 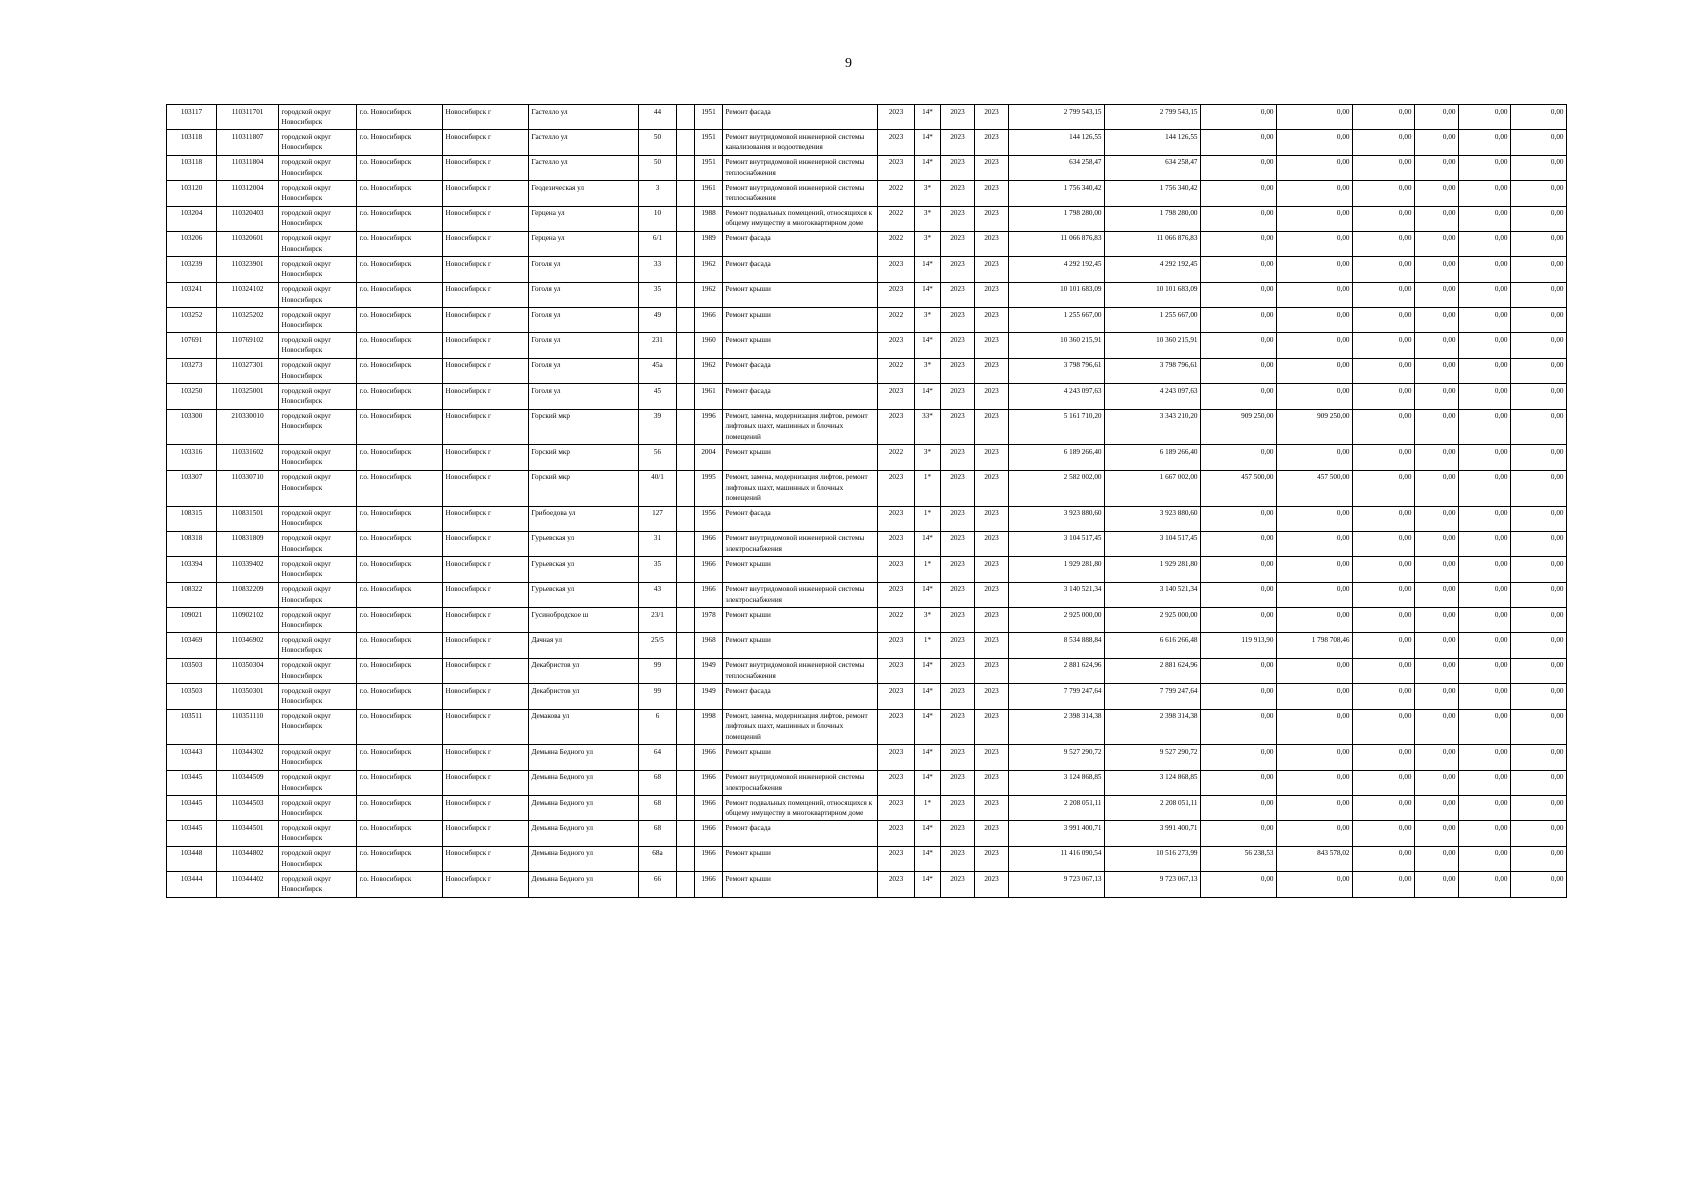 What do you see at coordinates (1238, 427) in the screenshot?
I see `cell-m1: 909 250,00` at bounding box center [1238, 427].